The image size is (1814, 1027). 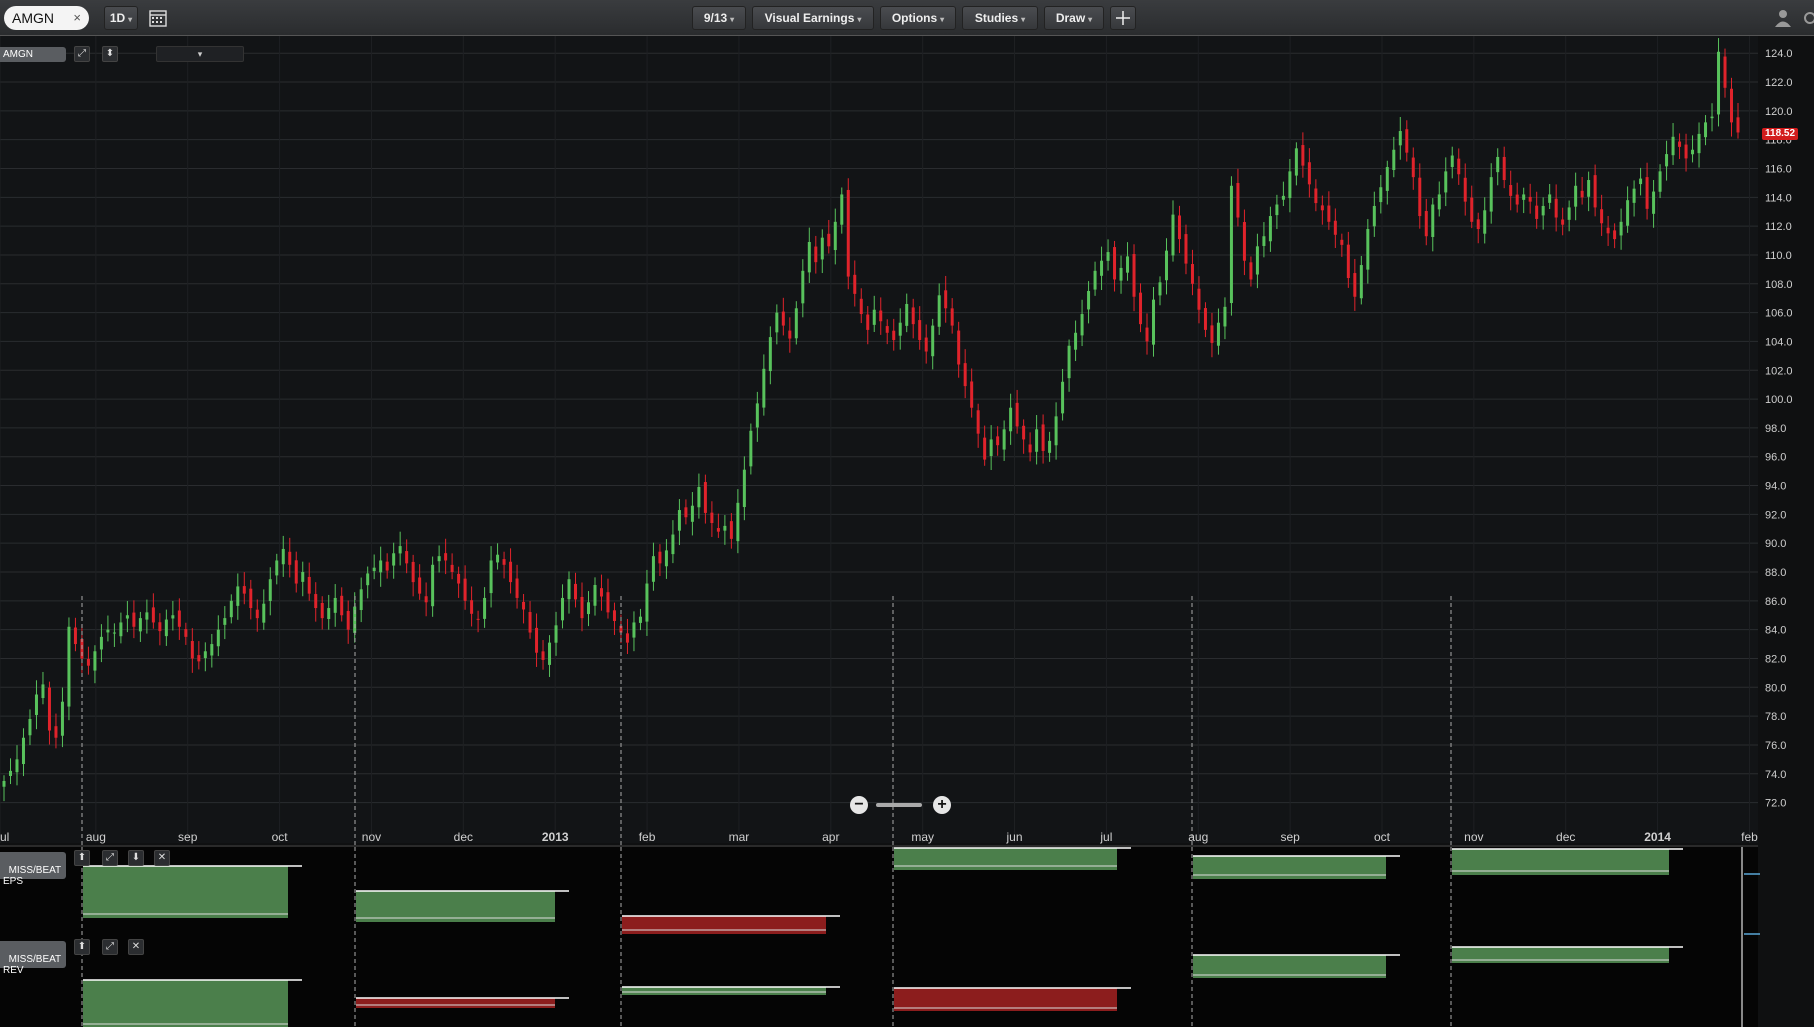 I want to click on rev-close-button: ✕, so click(x=136, y=947).